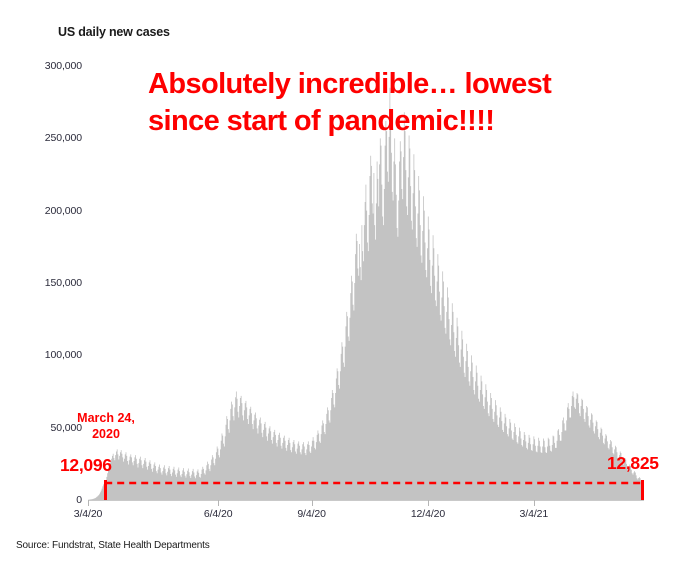 Image resolution: width=675 pixels, height=564 pixels. I want to click on start-date-line-1: March 24,, so click(106, 418).